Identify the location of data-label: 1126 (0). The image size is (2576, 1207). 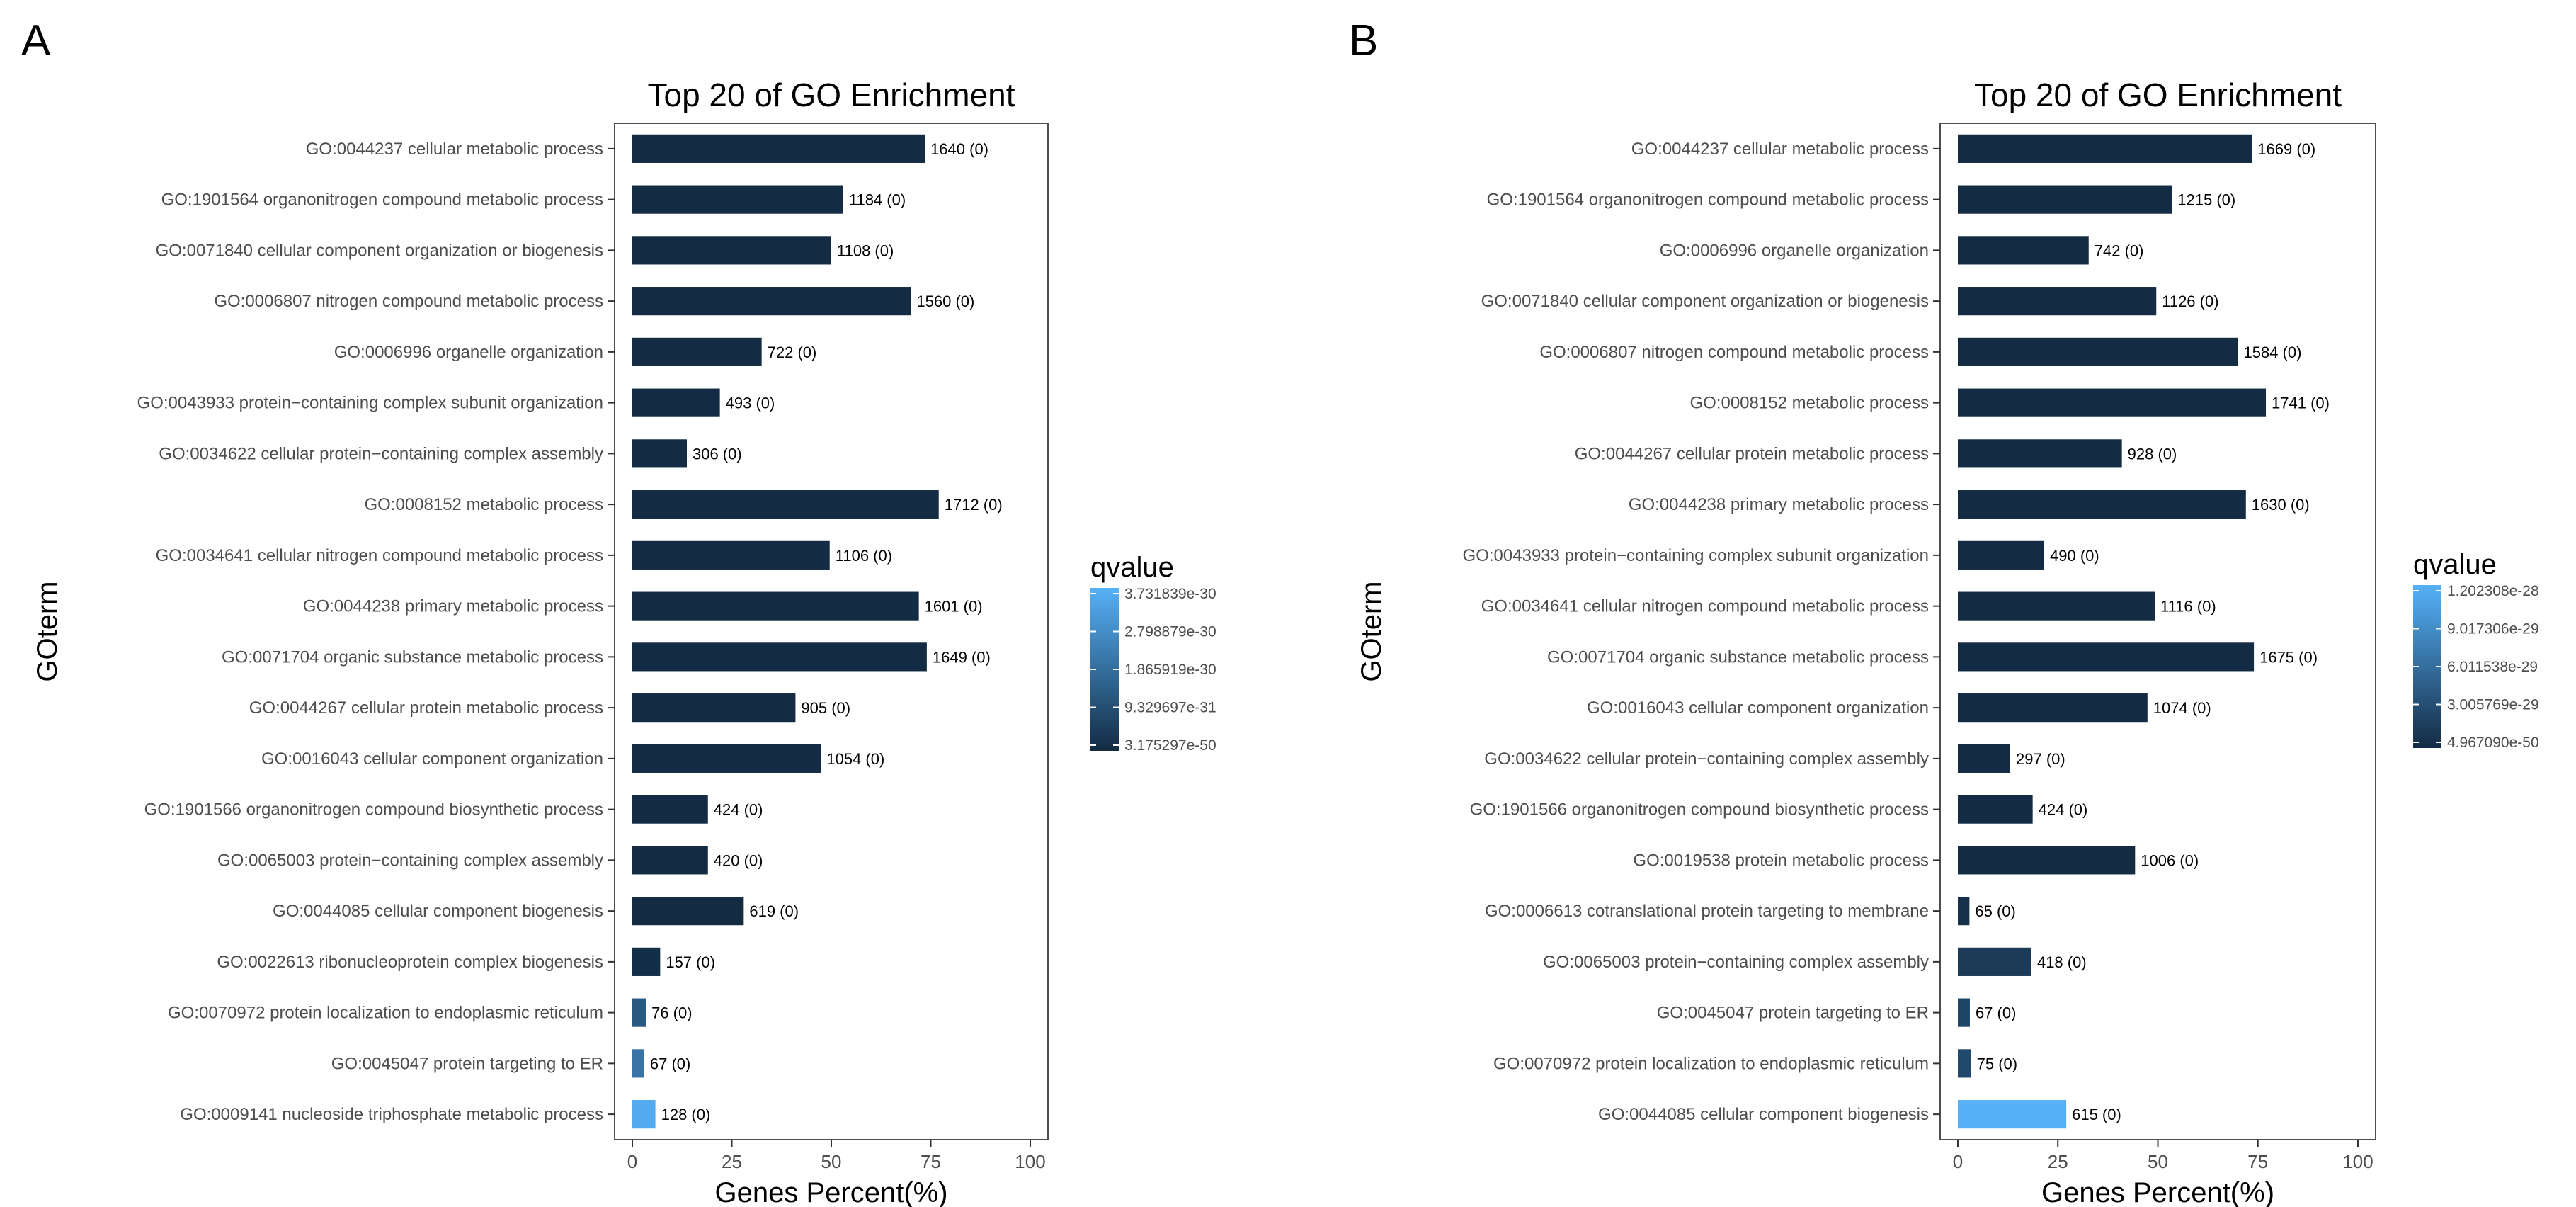
(2190, 302).